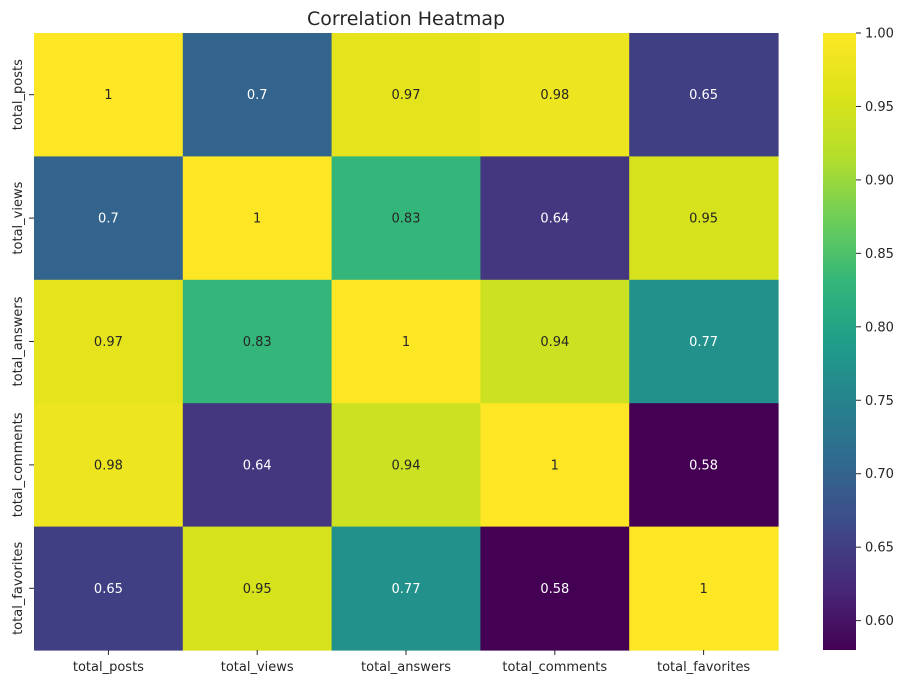 Image resolution: width=905 pixels, height=684 pixels. I want to click on x-tick-label: total_favorites, so click(703, 667).